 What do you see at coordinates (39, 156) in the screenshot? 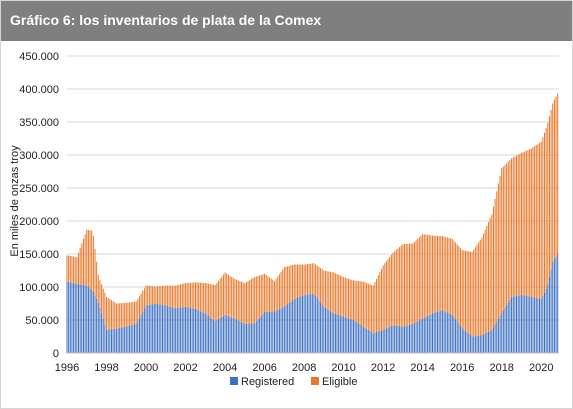
I see `y-tick-label: 300.000` at bounding box center [39, 156].